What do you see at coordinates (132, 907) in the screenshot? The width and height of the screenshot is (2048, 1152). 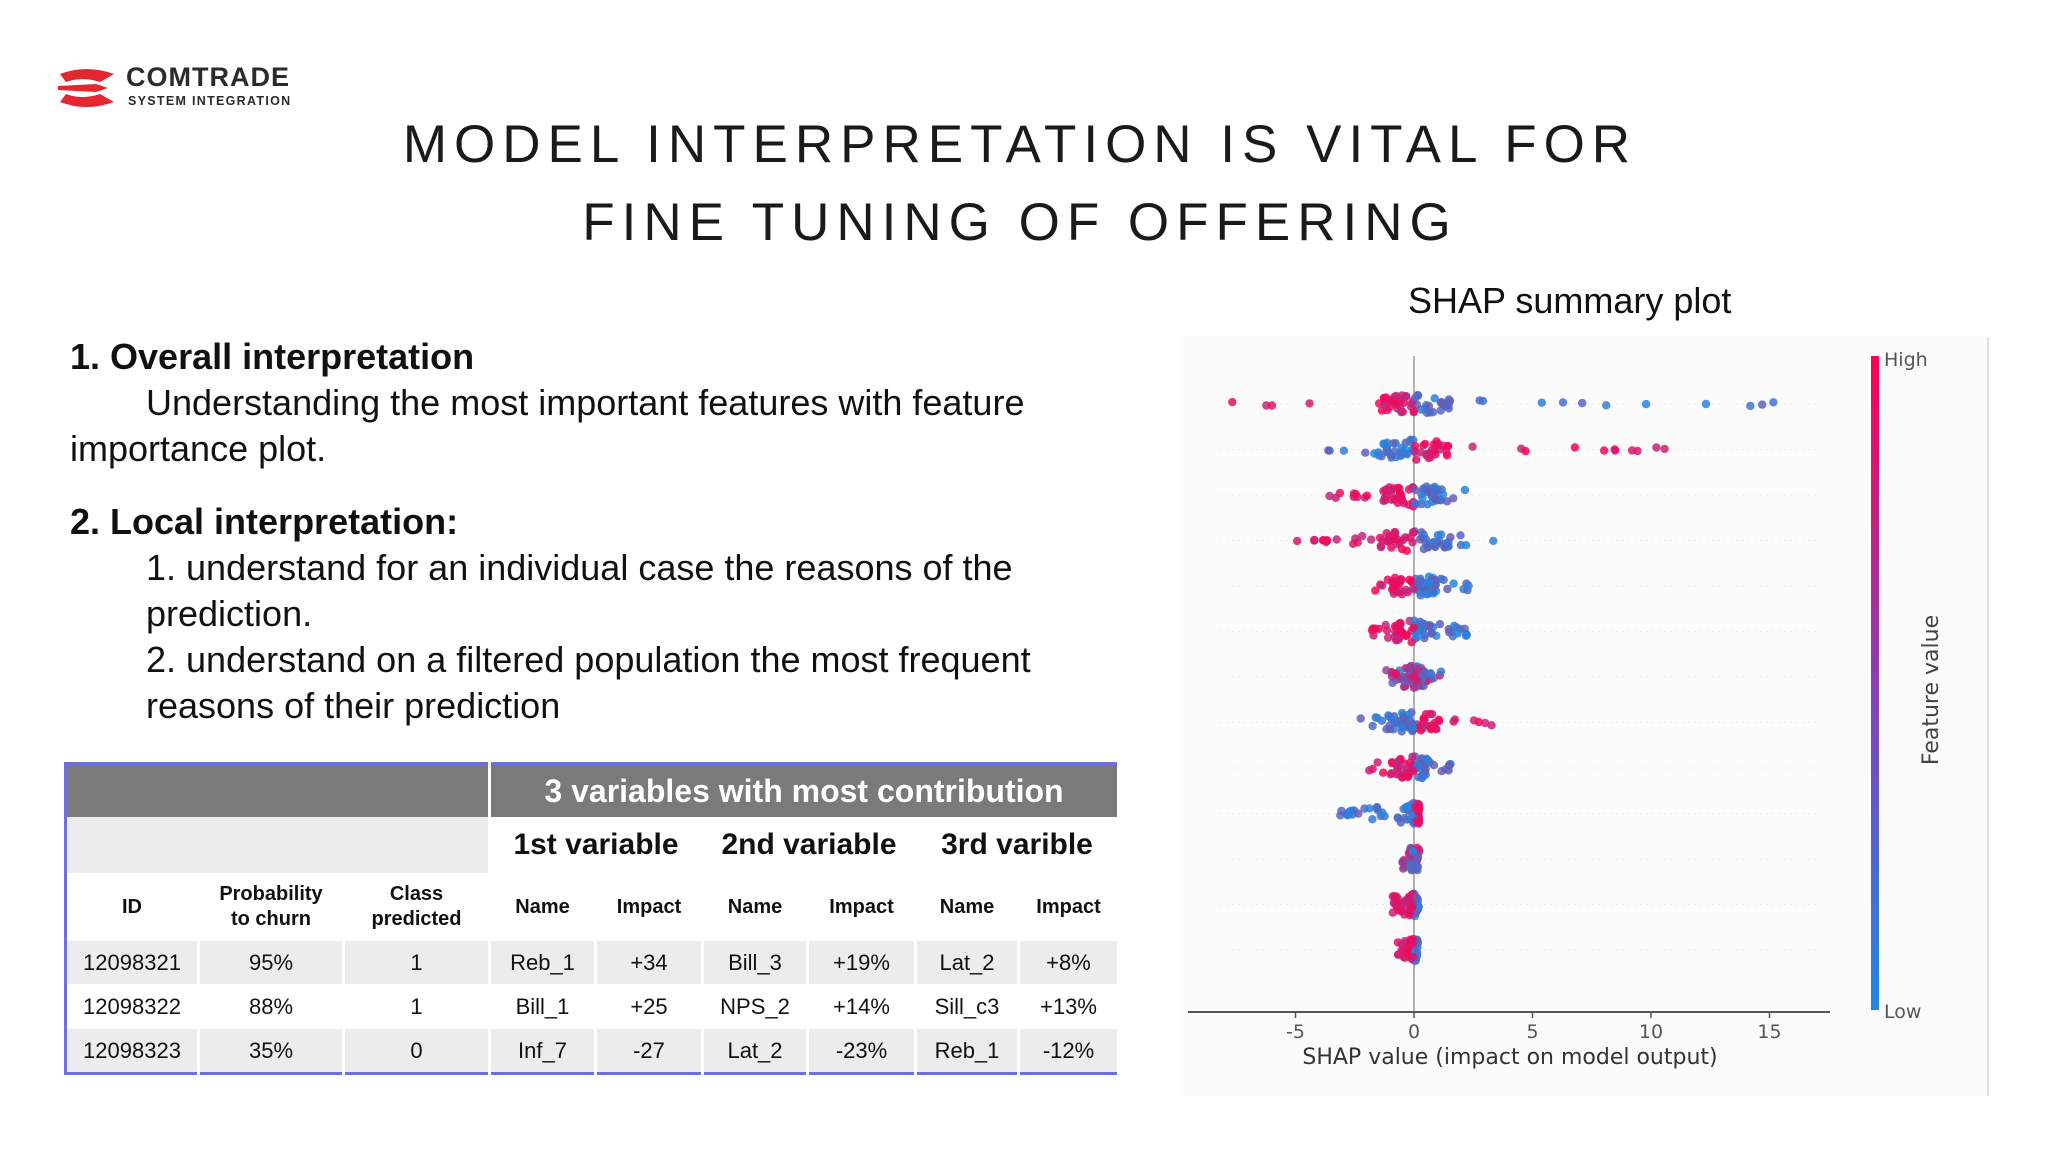 I see `col-header-id: ID` at bounding box center [132, 907].